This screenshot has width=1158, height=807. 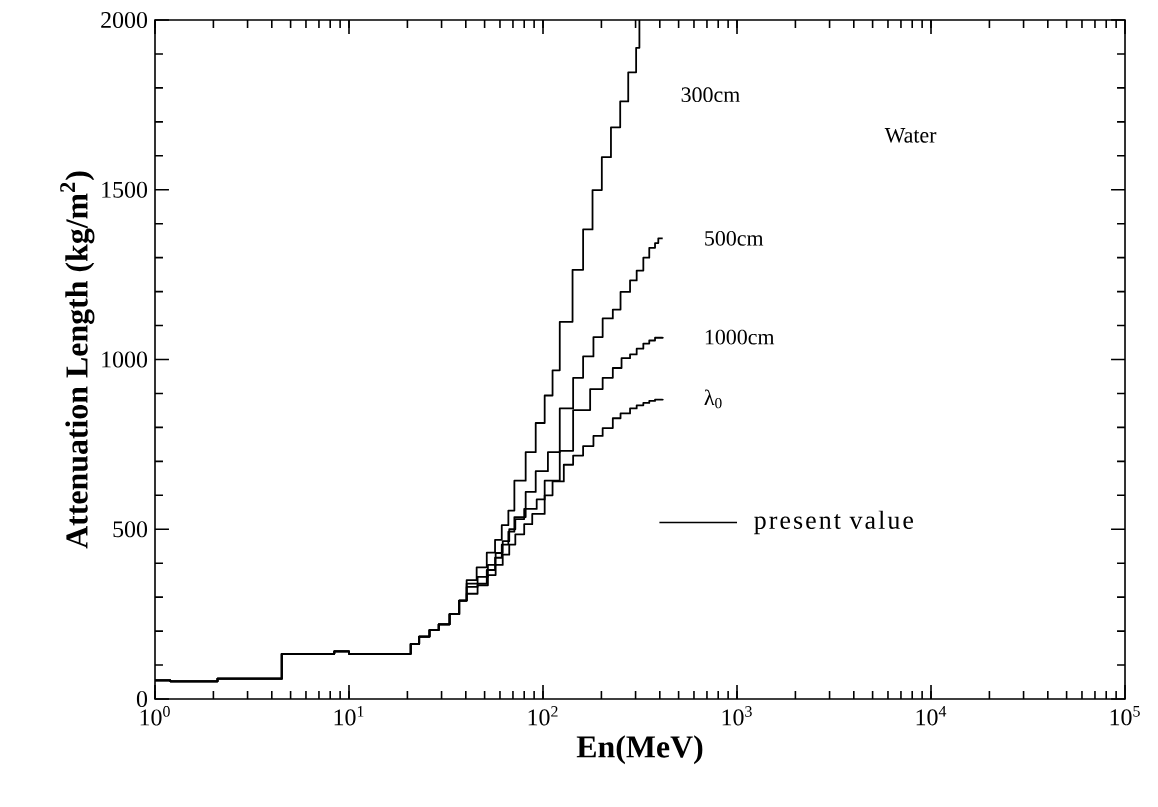 What do you see at coordinates (710, 95) in the screenshot?
I see `text: 300cm` at bounding box center [710, 95].